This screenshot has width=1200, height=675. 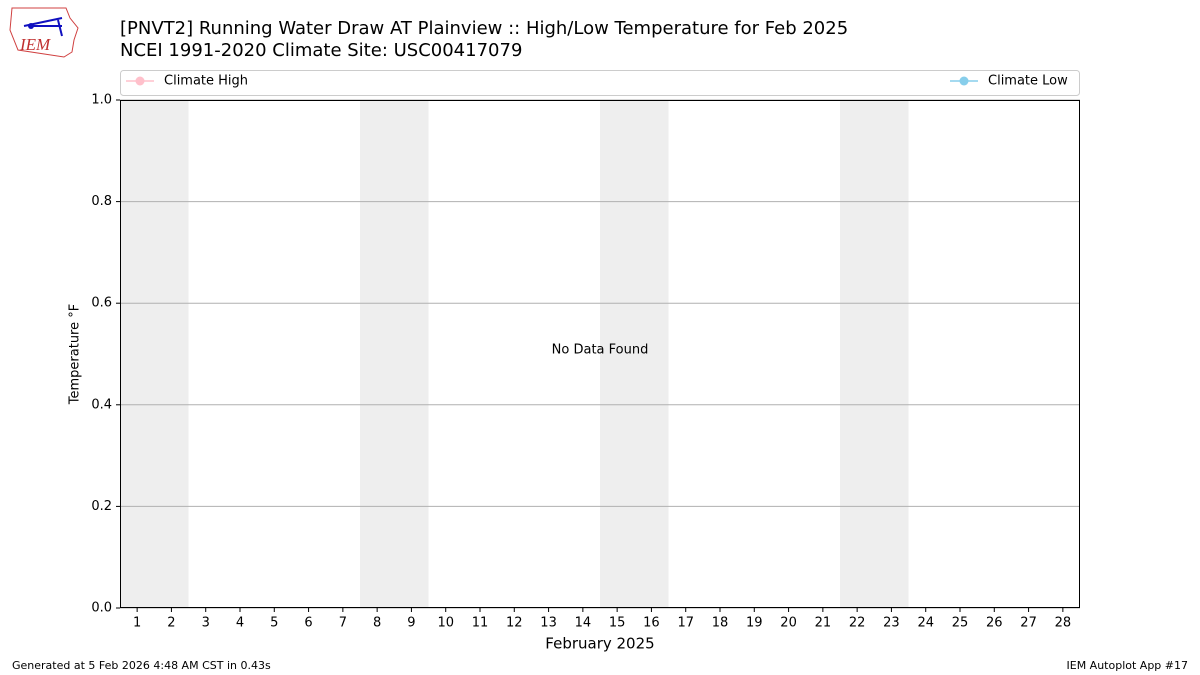 I want to click on logo: IEM, so click(x=44, y=32).